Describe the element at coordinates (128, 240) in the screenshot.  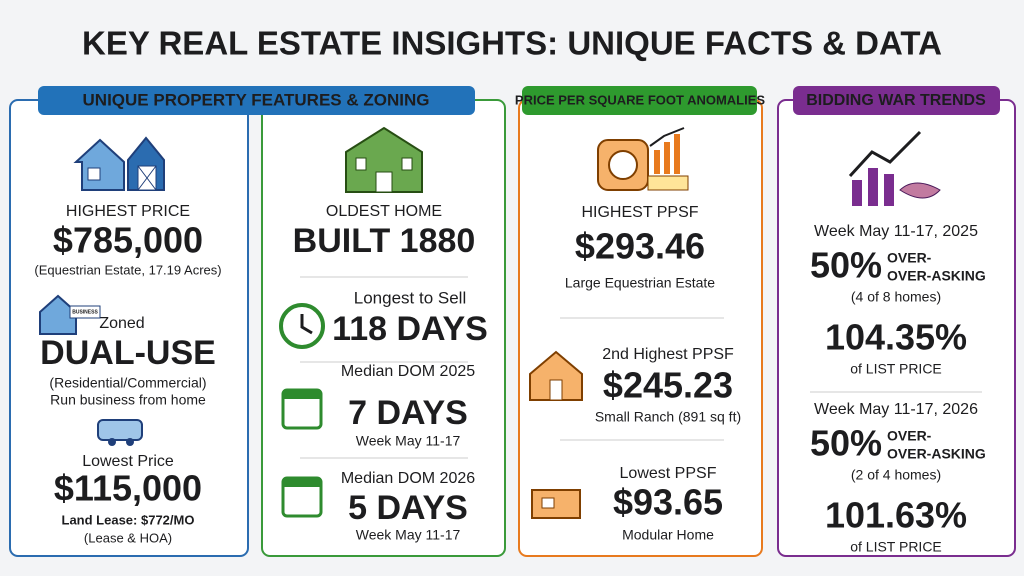
I see `value: $785,000` at that location.